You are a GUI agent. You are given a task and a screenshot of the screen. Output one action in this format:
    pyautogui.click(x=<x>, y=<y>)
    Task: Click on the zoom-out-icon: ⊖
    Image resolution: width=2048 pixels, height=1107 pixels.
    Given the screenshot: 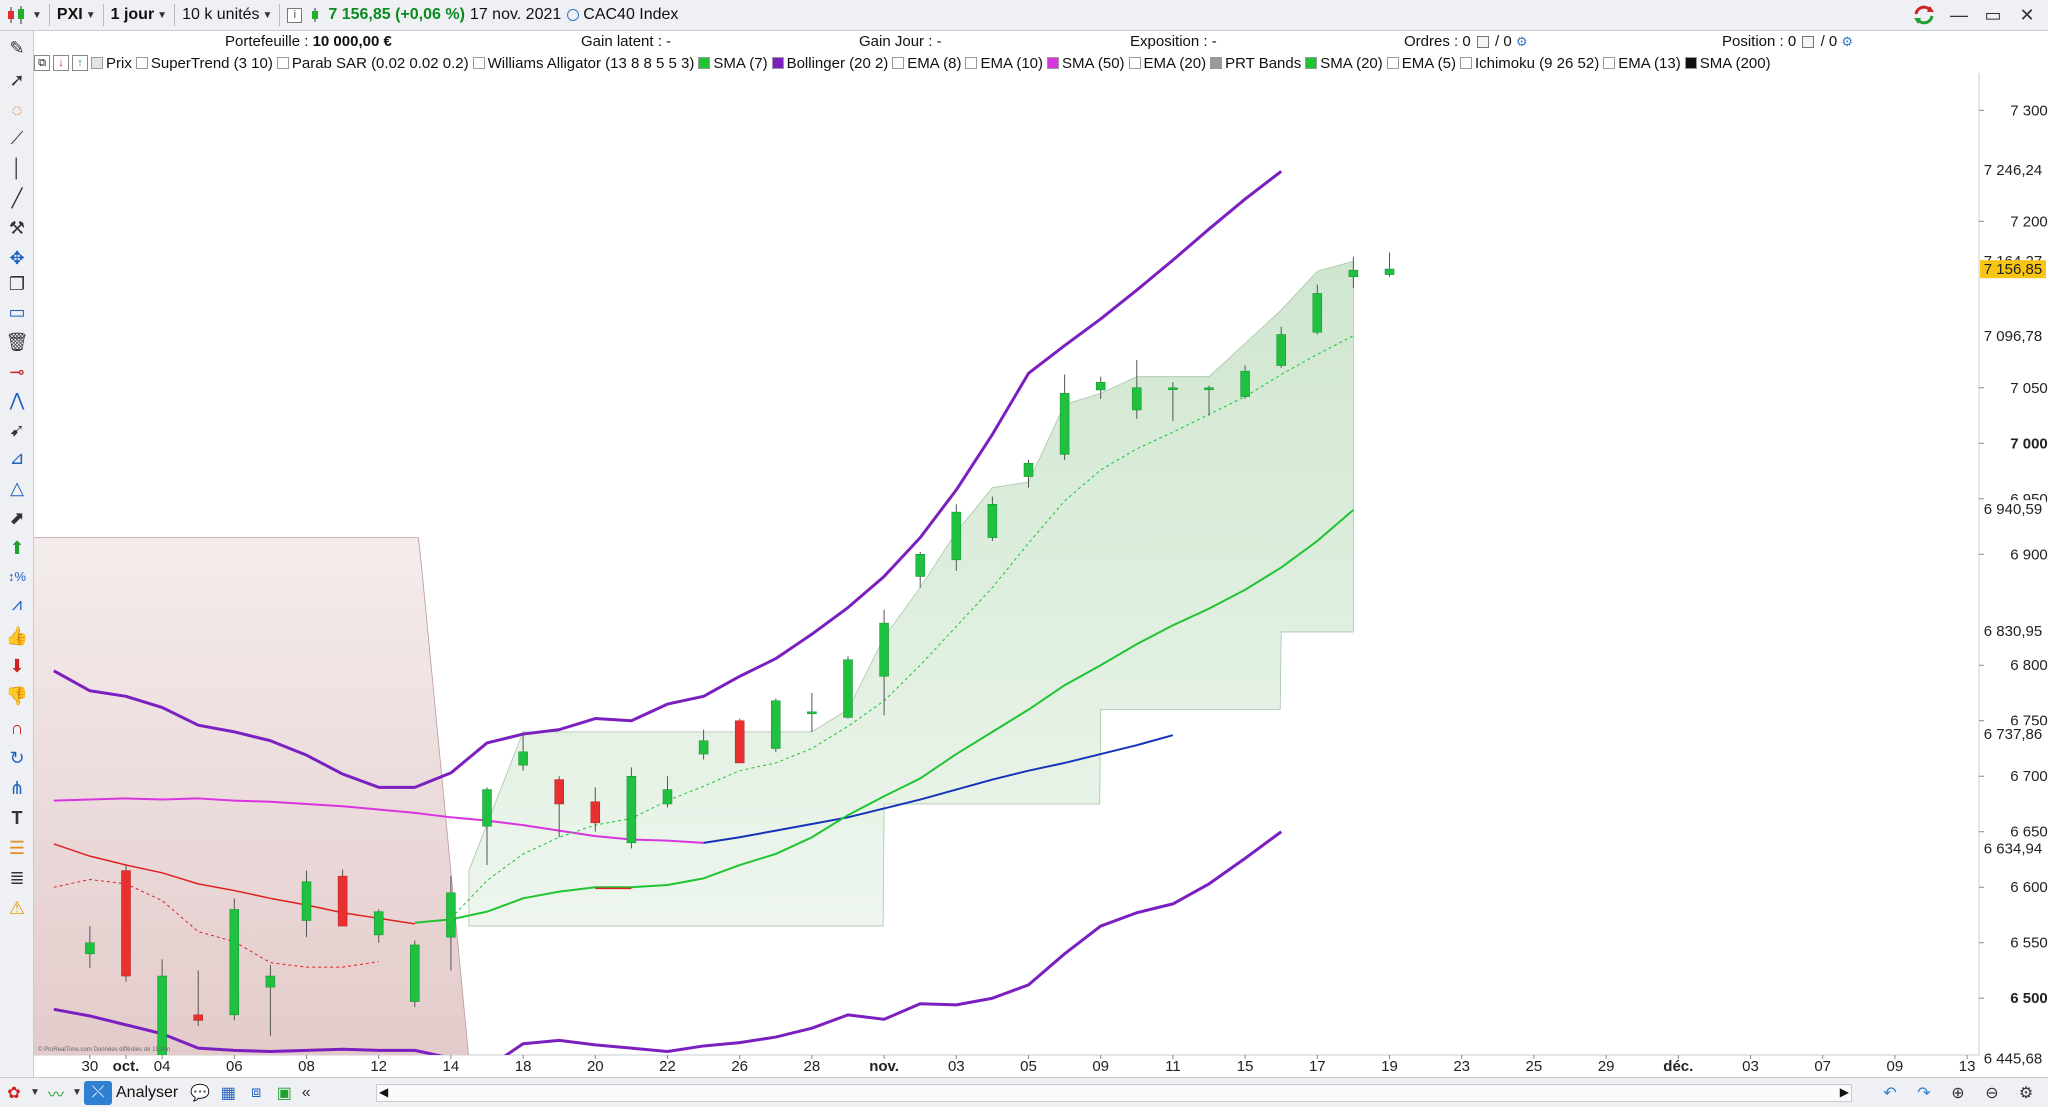 What is the action you would take?
    pyautogui.click(x=1992, y=1093)
    